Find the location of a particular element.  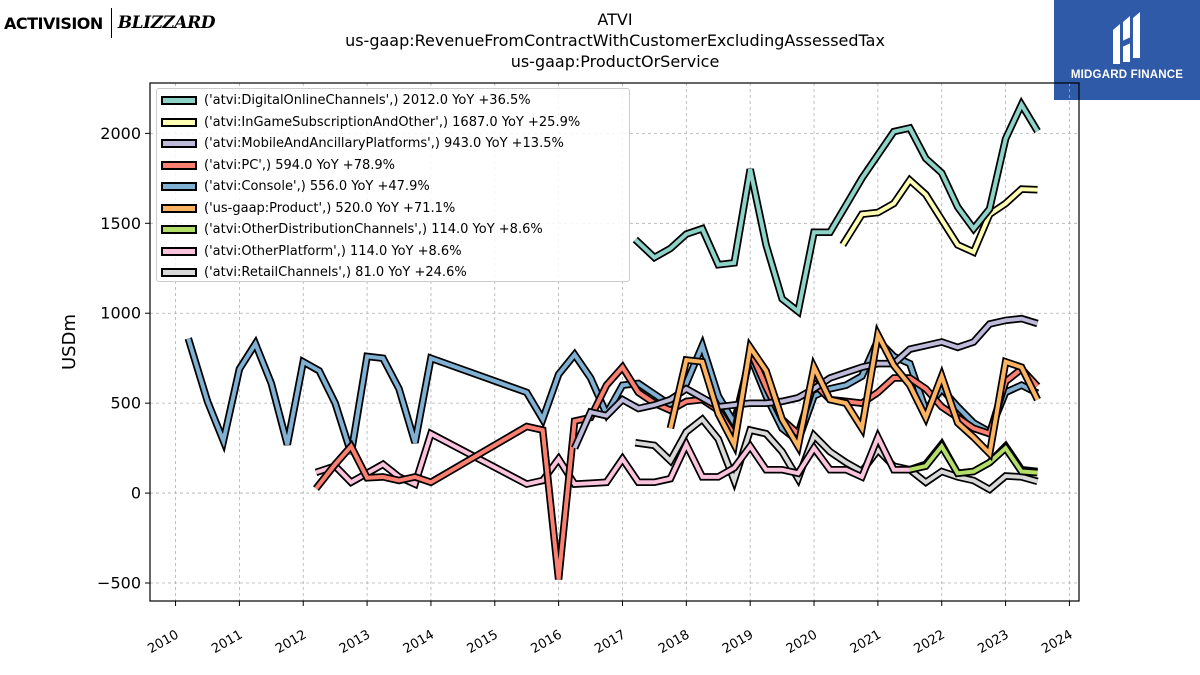

x-tick-label: 2023 is located at coordinates (993, 642).